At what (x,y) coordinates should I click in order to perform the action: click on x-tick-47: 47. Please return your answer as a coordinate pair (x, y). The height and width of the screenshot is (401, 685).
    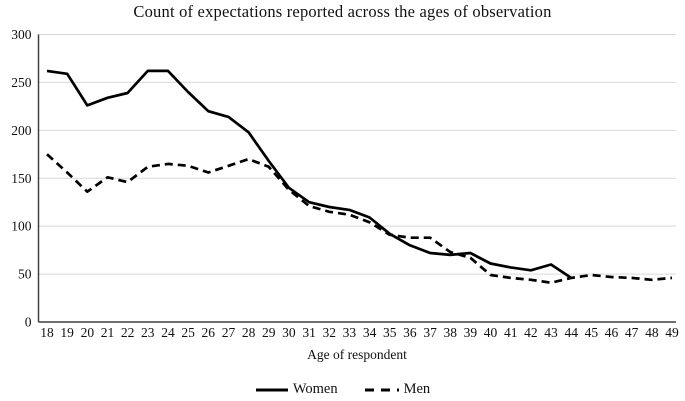
    Looking at the image, I should click on (632, 332).